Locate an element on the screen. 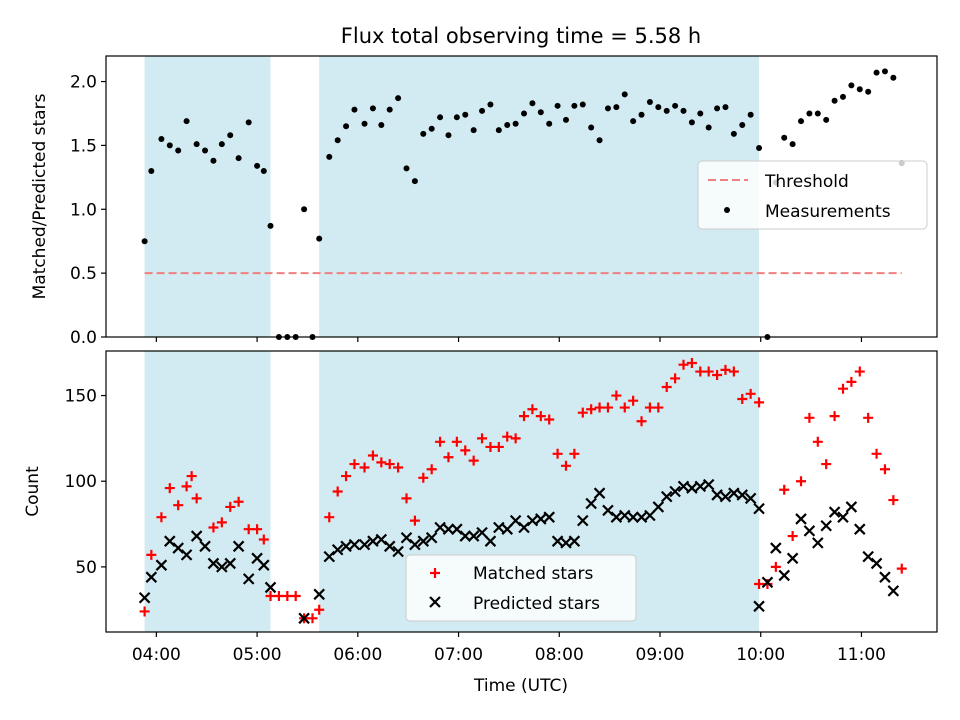 This screenshot has height=720, width=960. bottom-y-axis-label: Count is located at coordinates (33, 491).